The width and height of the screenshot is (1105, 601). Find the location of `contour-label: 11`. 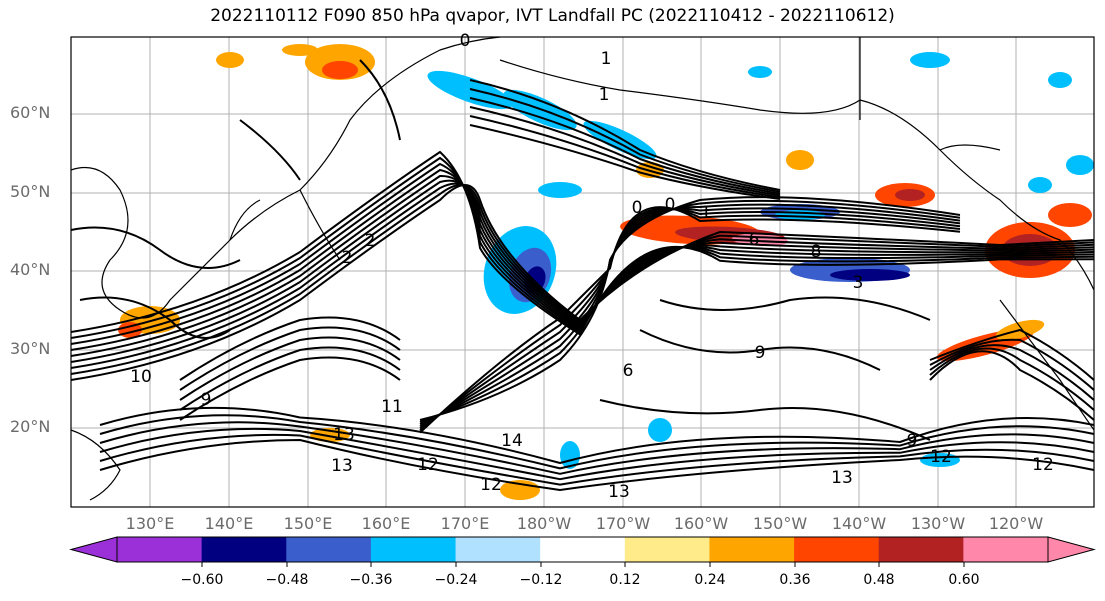

contour-label: 11 is located at coordinates (392, 407).